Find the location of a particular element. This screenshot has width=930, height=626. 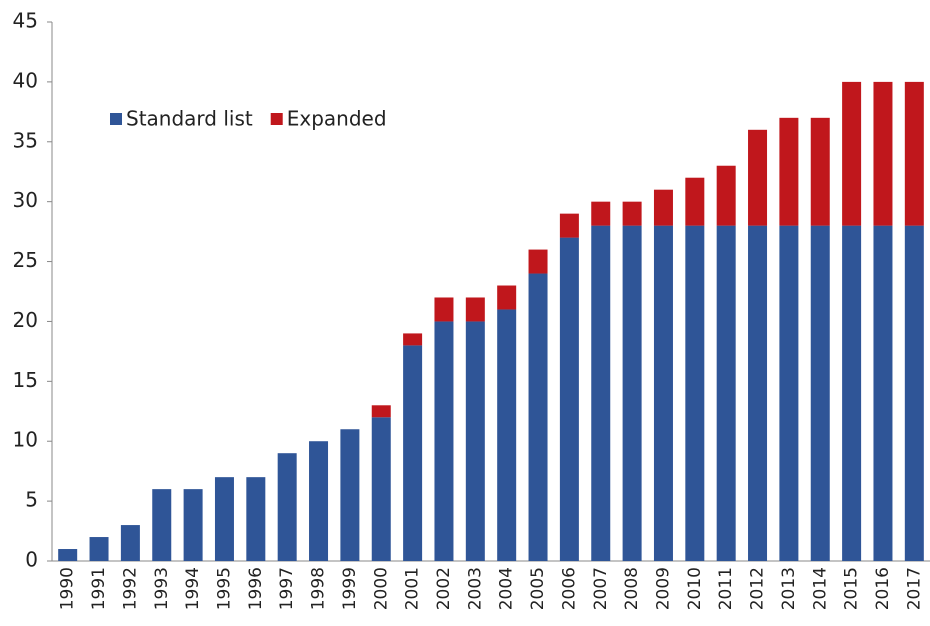

x-tick-label: 1997 is located at coordinates (287, 588).